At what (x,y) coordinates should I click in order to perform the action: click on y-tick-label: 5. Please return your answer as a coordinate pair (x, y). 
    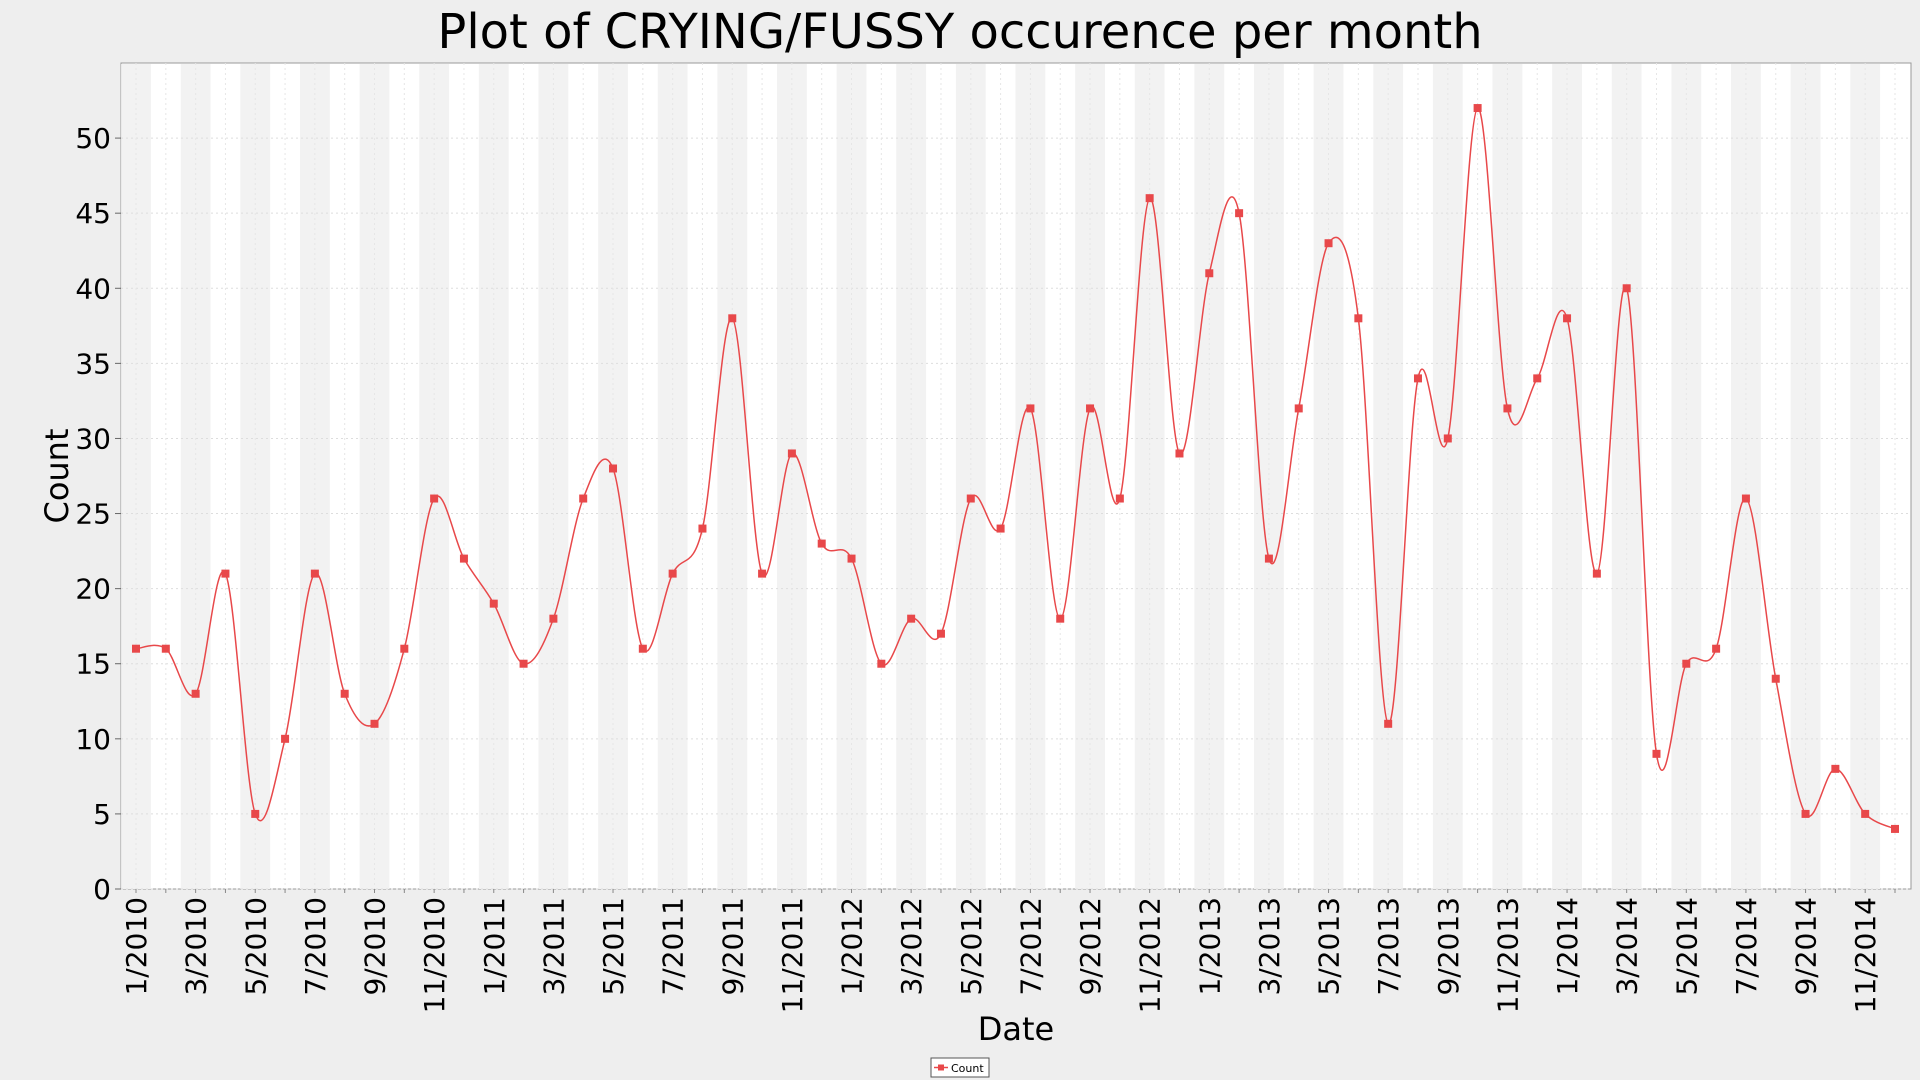
    Looking at the image, I should click on (102, 814).